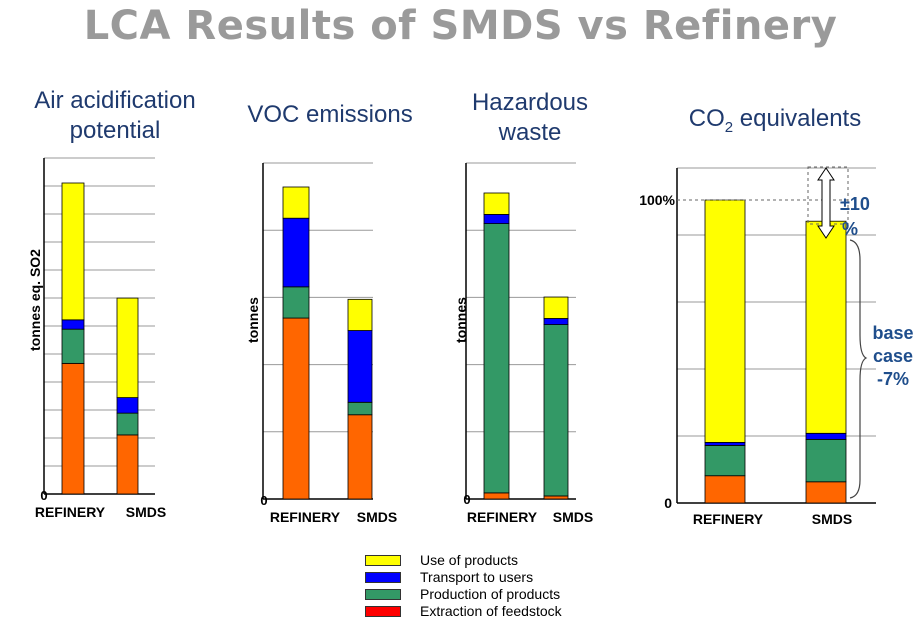 The image size is (921, 633). I want to click on range-label: ±10, so click(855, 204).